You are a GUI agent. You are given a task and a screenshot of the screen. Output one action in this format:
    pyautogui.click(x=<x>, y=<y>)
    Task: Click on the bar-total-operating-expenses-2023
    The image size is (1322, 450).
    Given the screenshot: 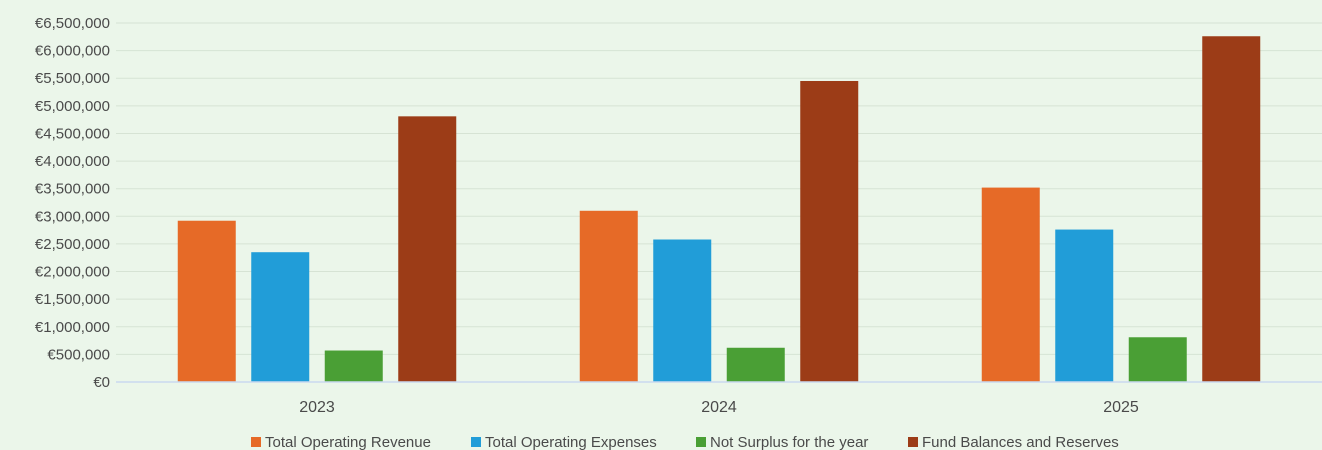 What is the action you would take?
    pyautogui.click(x=280, y=317)
    